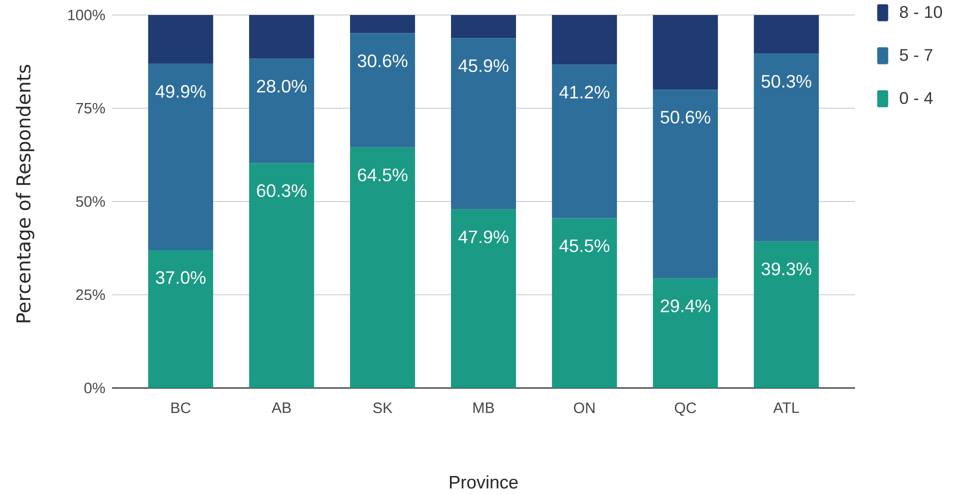 The image size is (961, 494). What do you see at coordinates (94, 388) in the screenshot?
I see `y-tick-label: 0%` at bounding box center [94, 388].